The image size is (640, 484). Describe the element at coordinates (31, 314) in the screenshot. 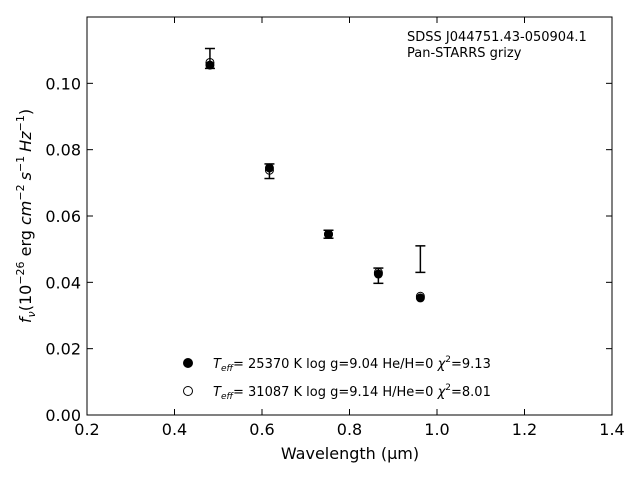

I see `y-label-nu: ν` at that location.